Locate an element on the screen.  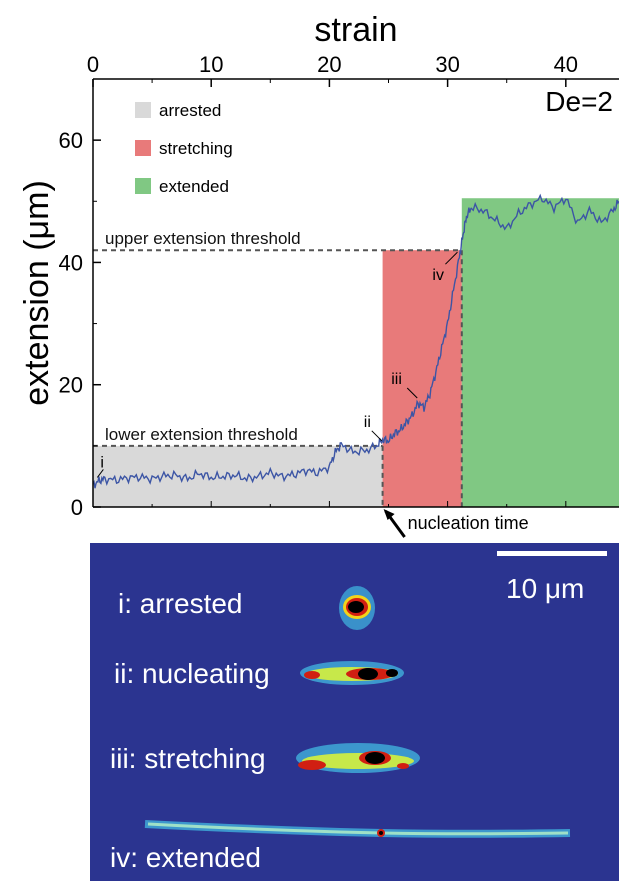
threshold-label: lower extension threshold is located at coordinates (201, 434).